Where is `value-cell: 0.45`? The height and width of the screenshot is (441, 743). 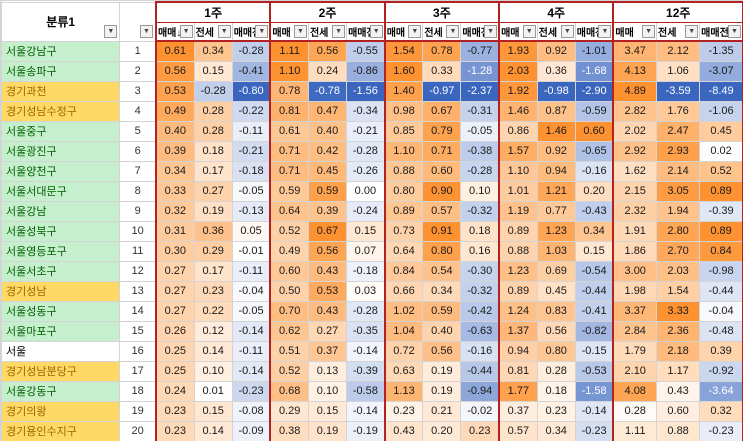 value-cell: 0.45 is located at coordinates (556, 291).